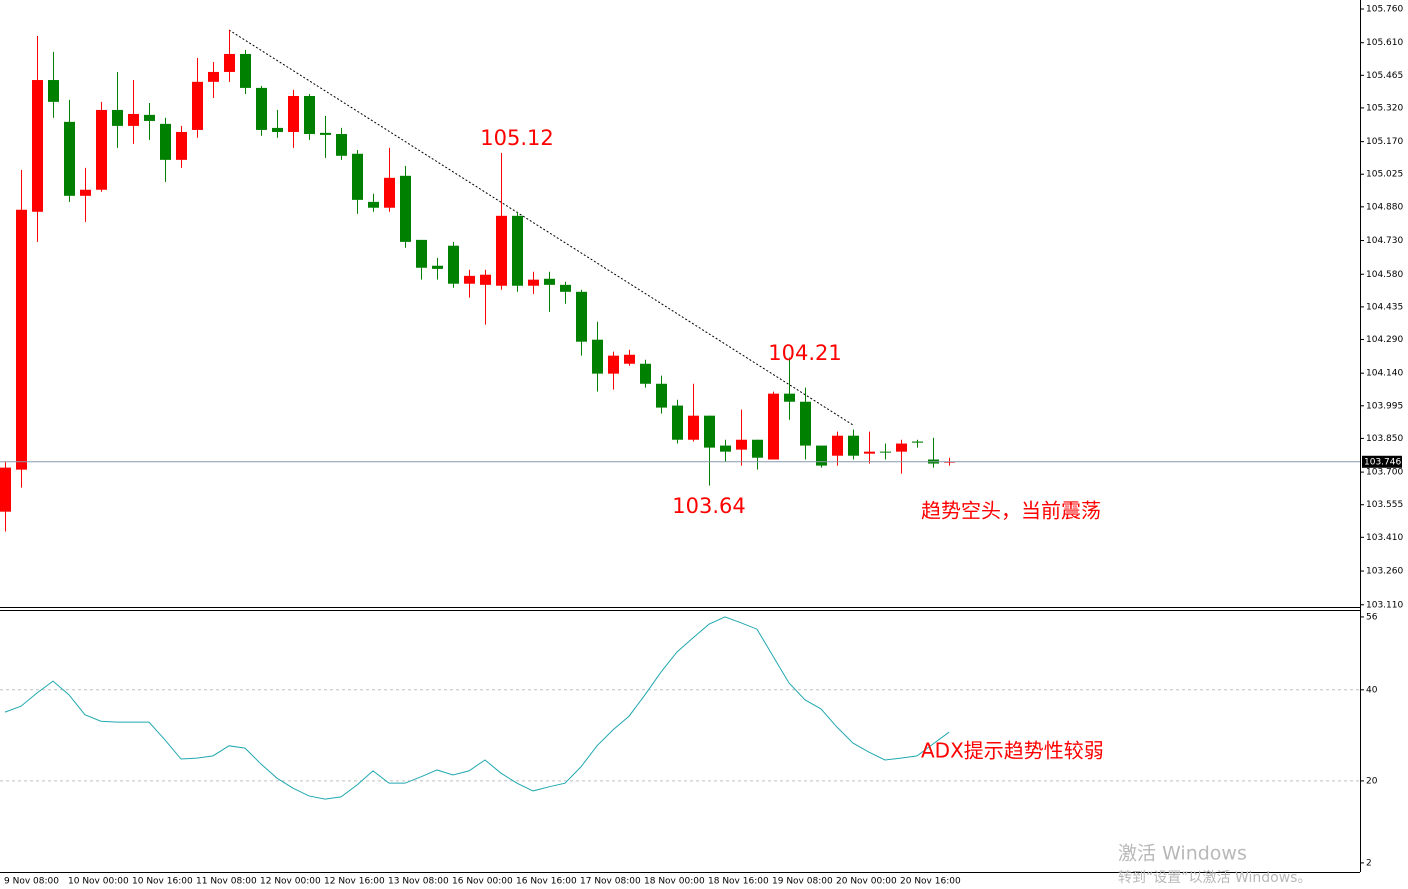  What do you see at coordinates (1384, 275) in the screenshot?
I see `y-tick-label: 104.580` at bounding box center [1384, 275].